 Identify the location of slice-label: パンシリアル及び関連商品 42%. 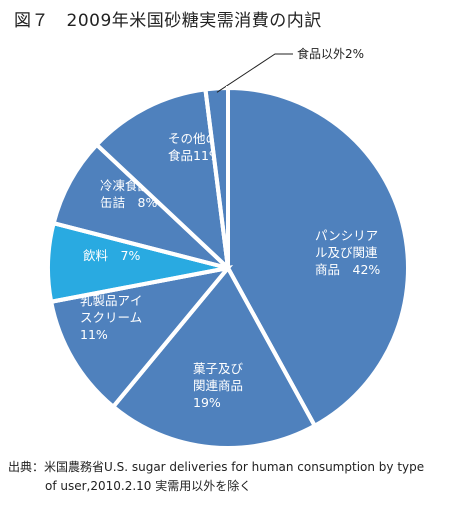
(347, 252).